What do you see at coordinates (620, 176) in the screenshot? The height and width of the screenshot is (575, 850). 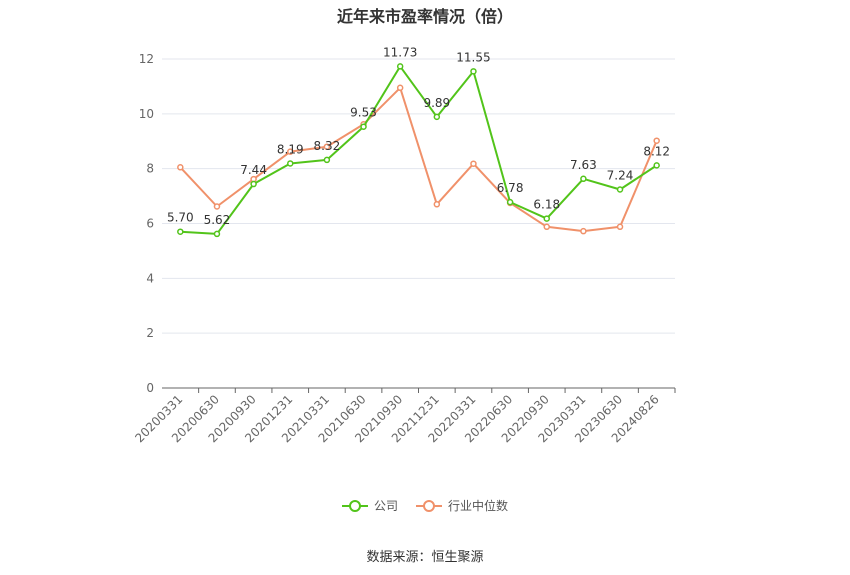 I see `data-label-12: 7.24` at bounding box center [620, 176].